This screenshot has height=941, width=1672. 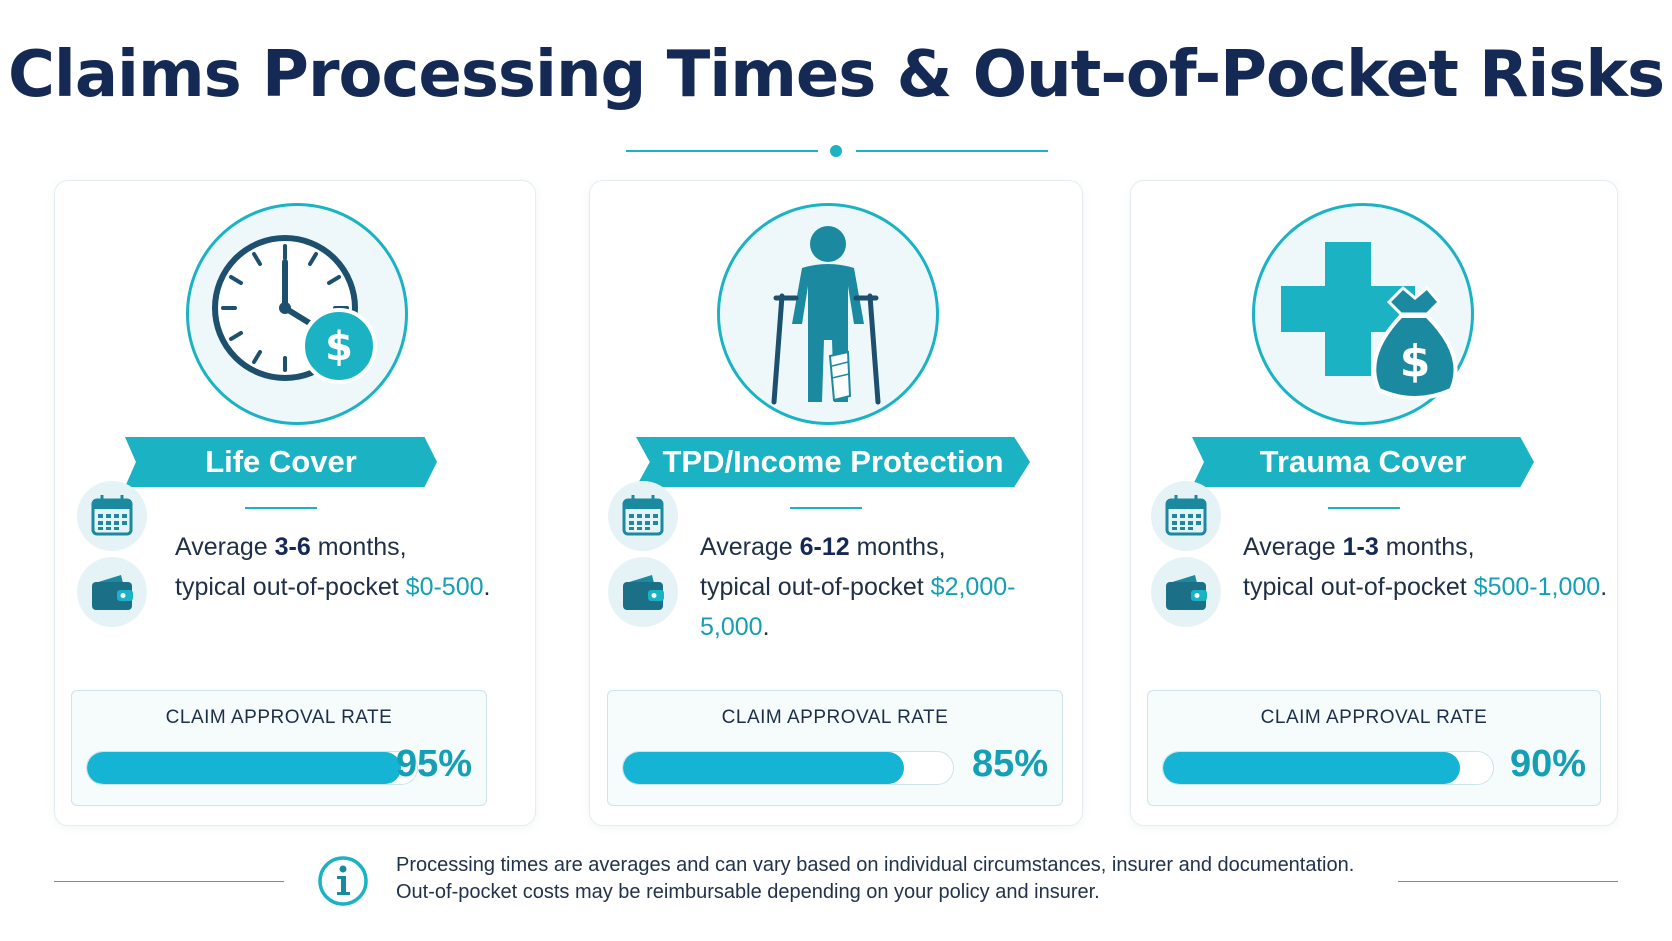 I want to click on title-divider, so click(x=836, y=151).